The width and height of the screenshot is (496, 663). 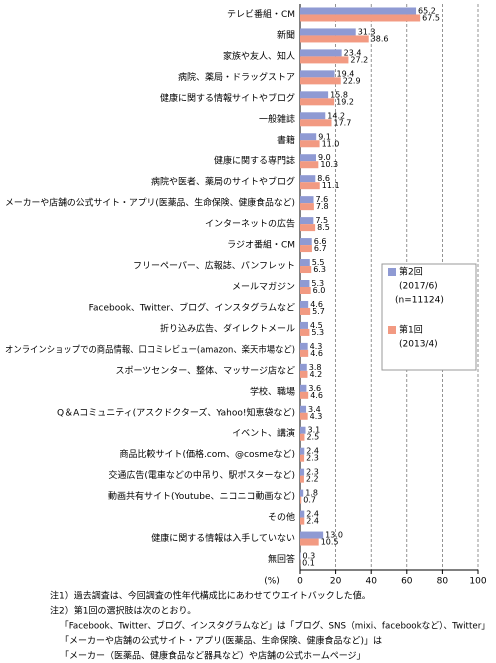 What do you see at coordinates (309, 500) in the screenshot?
I see `value-label: 0.7` at bounding box center [309, 500].